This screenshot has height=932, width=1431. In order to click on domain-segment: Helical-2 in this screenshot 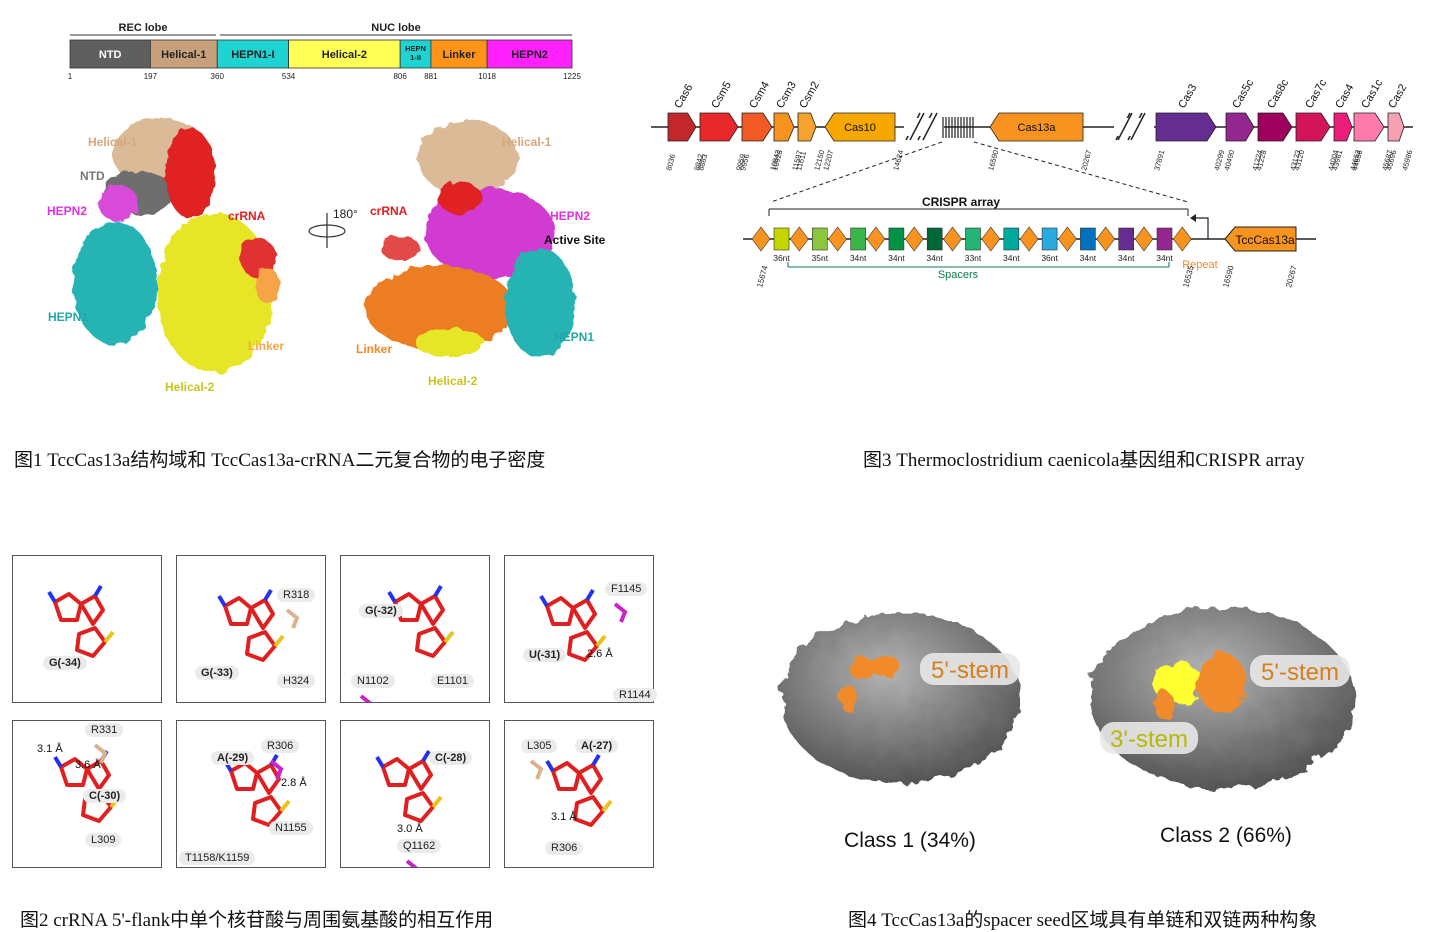, I will do `click(344, 54)`.